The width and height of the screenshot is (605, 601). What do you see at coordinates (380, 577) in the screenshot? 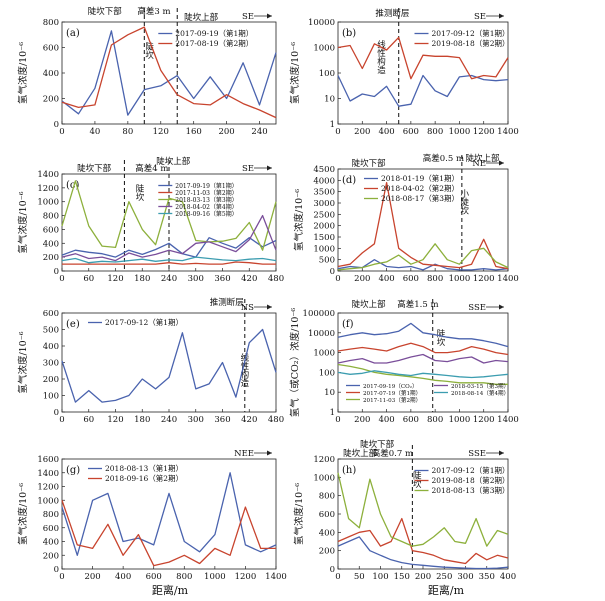
I see `x-tick-label: 100` at bounding box center [380, 577].